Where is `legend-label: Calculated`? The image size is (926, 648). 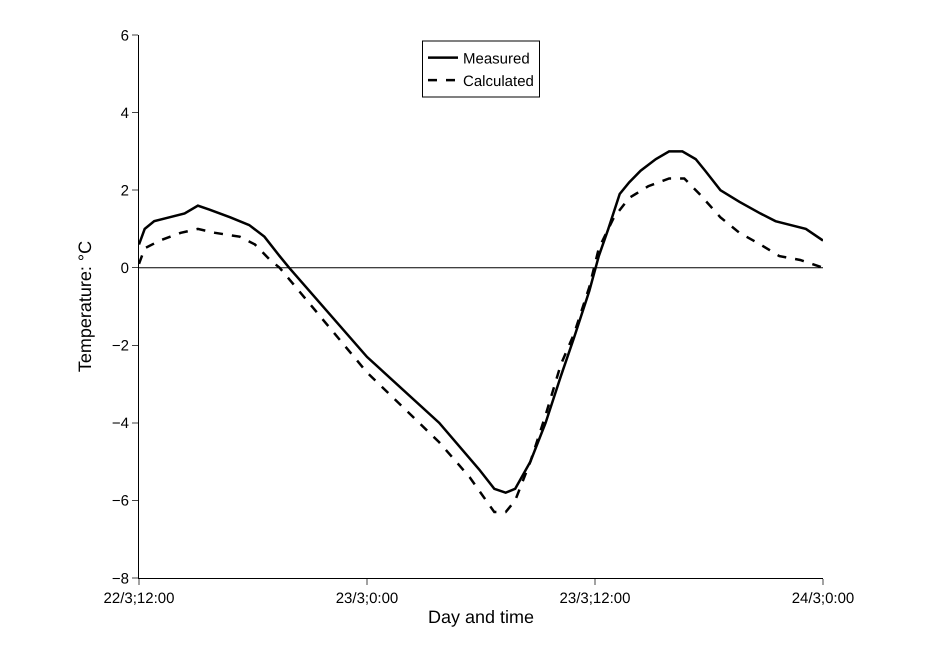
legend-label: Calculated is located at coordinates (498, 81).